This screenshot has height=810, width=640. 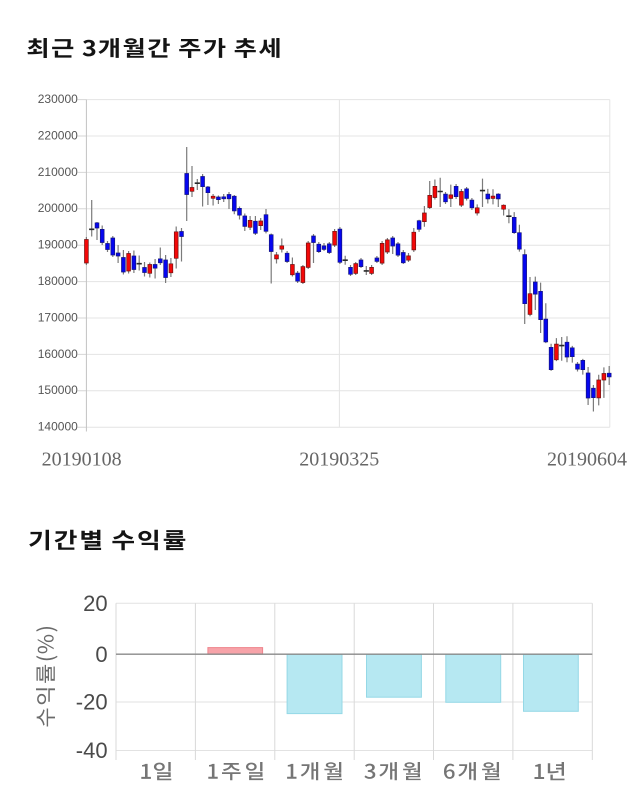 What do you see at coordinates (58, 281) in the screenshot?
I see `svg-text: 180000` at bounding box center [58, 281].